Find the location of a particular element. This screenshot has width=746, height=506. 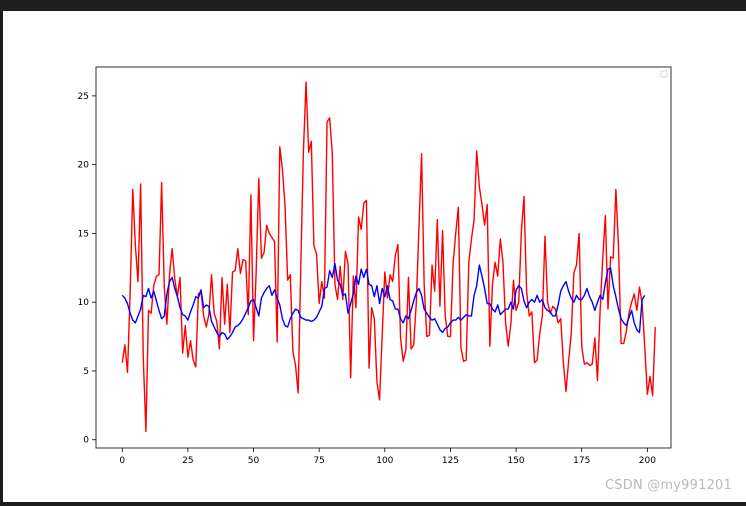

x-tick-label: 50 is located at coordinates (254, 461).